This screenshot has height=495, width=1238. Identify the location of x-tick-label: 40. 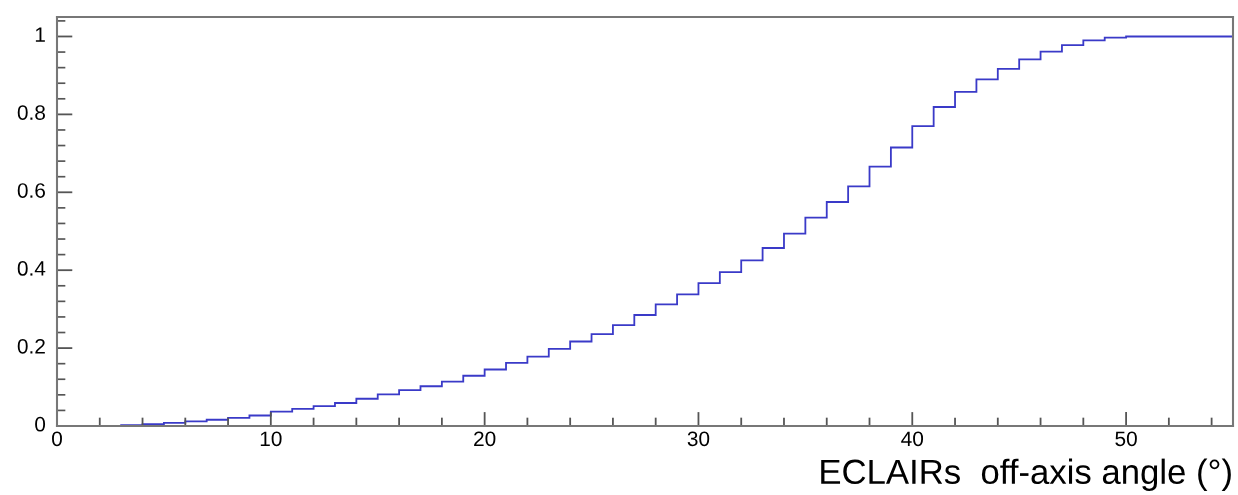
(912, 439).